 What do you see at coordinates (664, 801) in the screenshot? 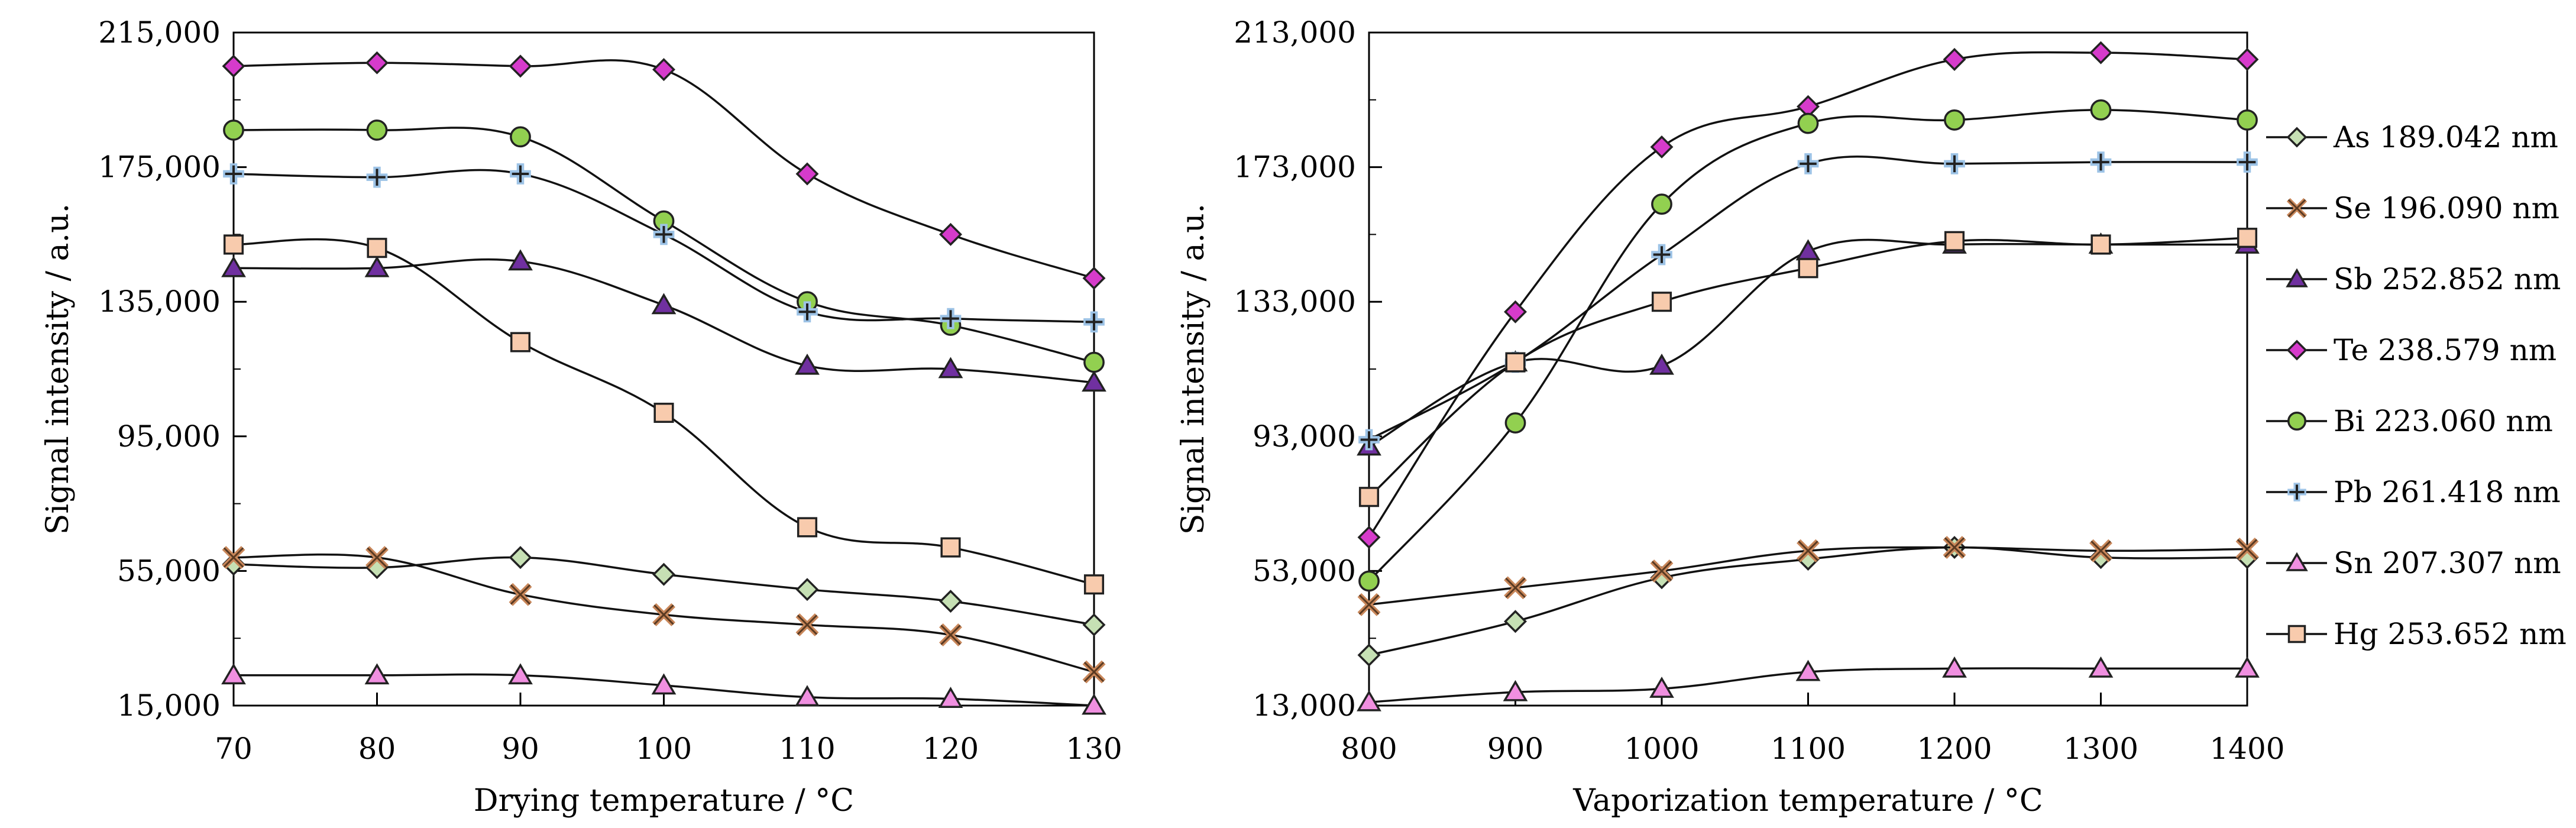
I see `x-axis-title: Drying temperature / °C` at bounding box center [664, 801].